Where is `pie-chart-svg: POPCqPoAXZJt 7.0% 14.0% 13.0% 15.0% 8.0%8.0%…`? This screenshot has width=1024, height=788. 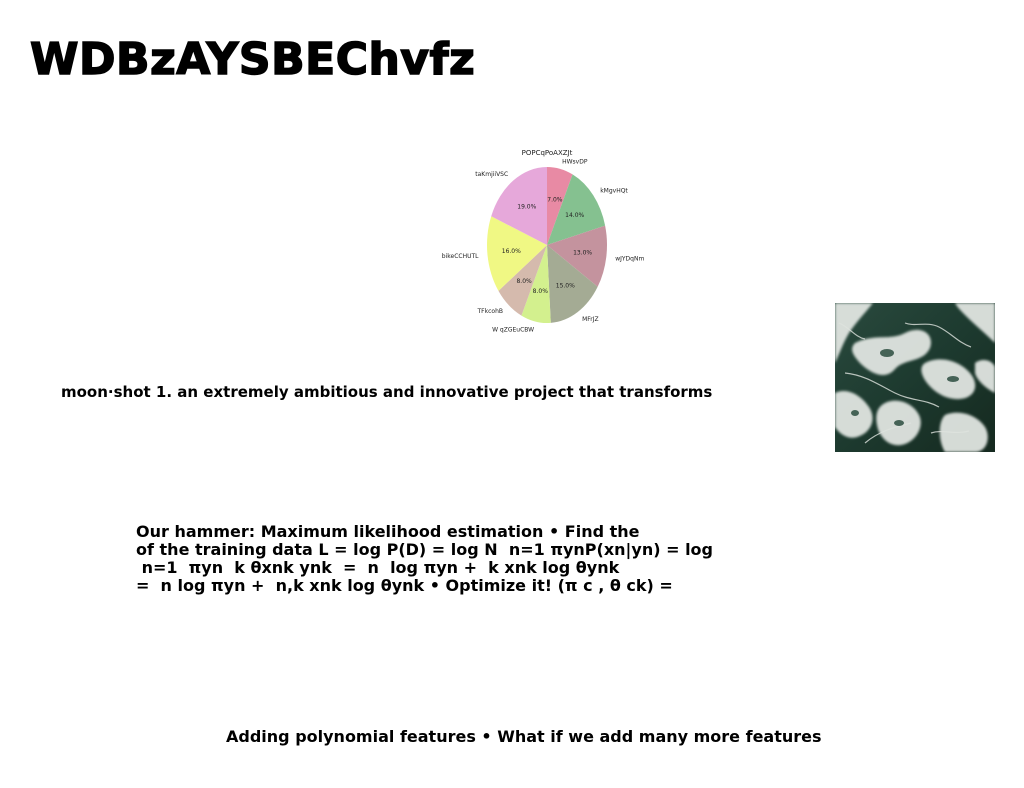
pie-chart-svg: POPCqPoAXZJt 7.0% 14.0% 13.0% 15.0% 8.0%8.0%… is located at coordinates (543, 241).